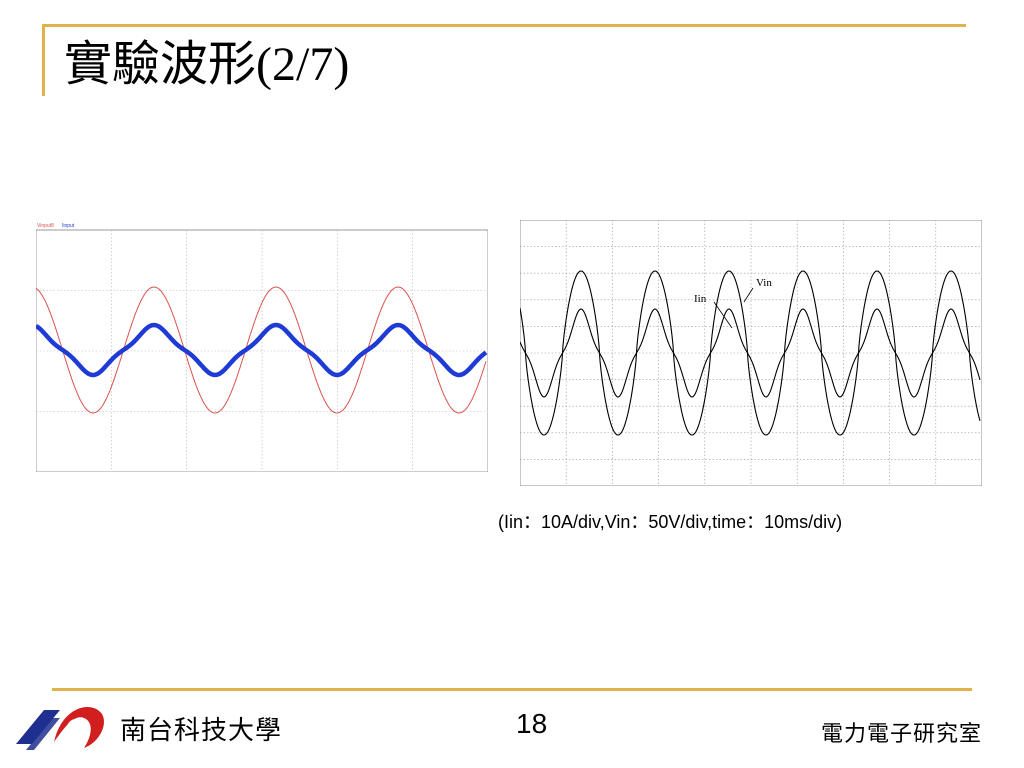 The image size is (1024, 768). I want to click on left-legend-current: Iinput, so click(68, 226).